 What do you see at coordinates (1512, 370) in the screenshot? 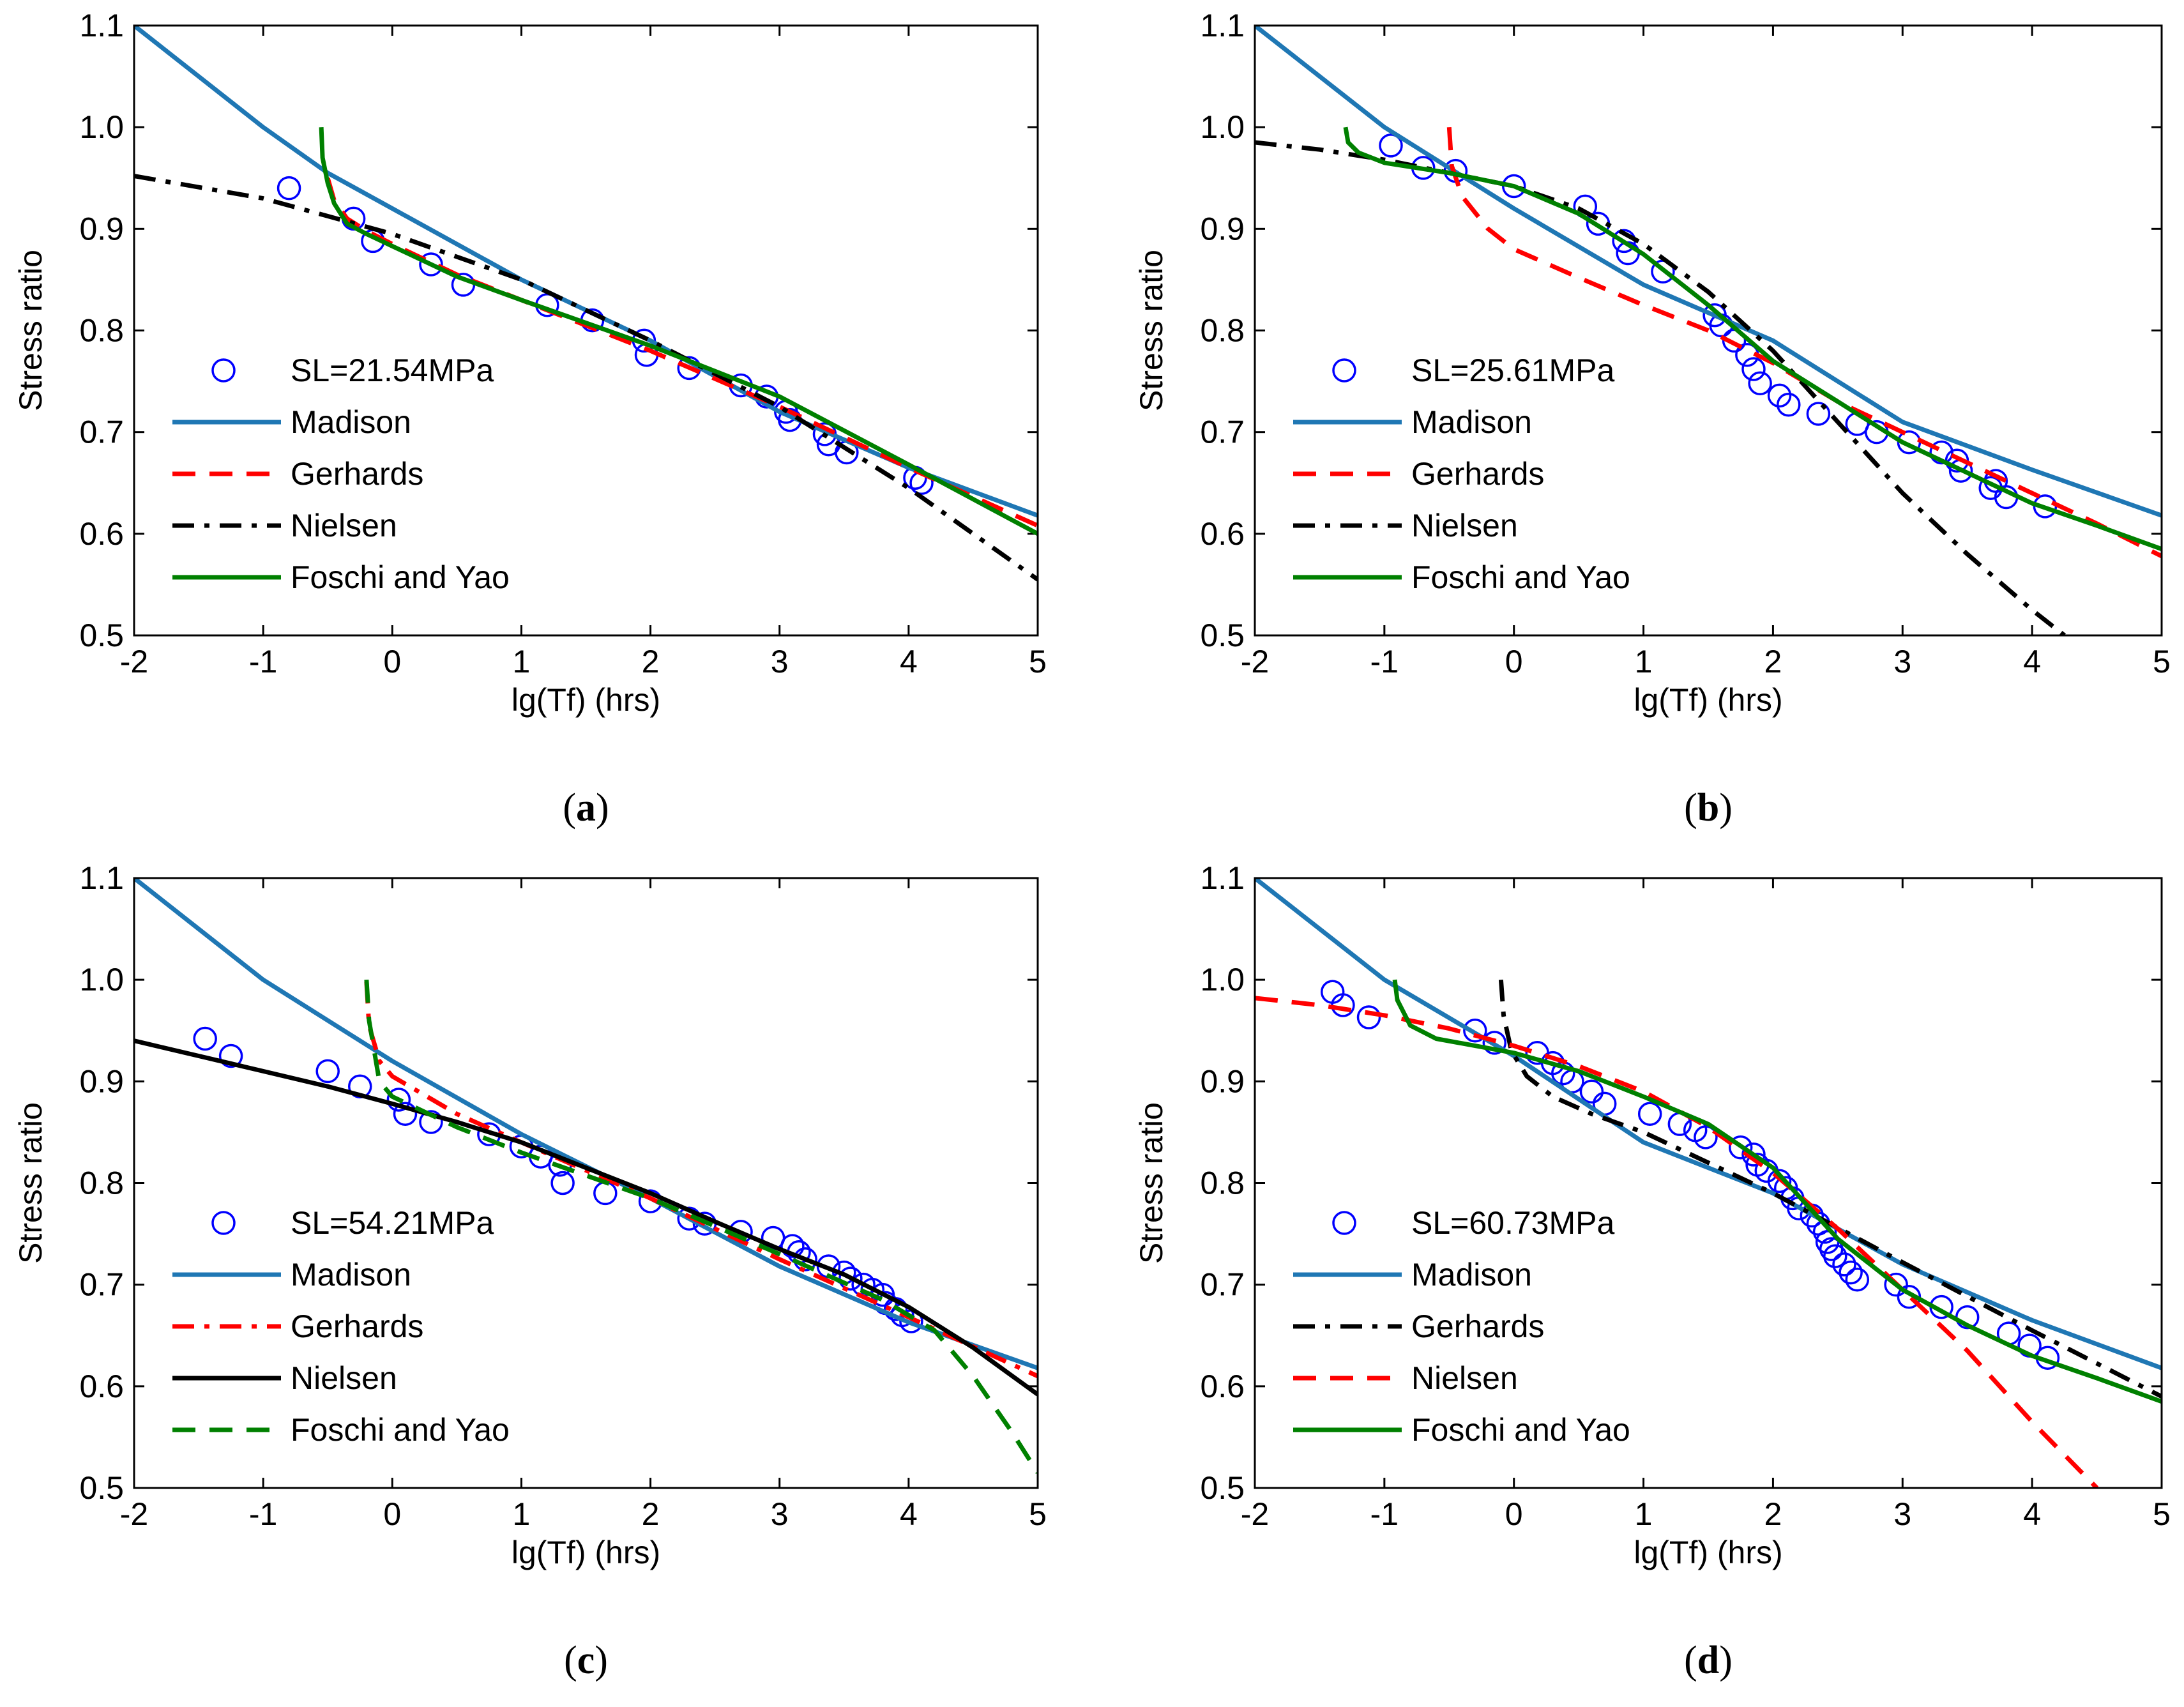
I see `legend-label: SL=25.61MPa` at bounding box center [1512, 370].